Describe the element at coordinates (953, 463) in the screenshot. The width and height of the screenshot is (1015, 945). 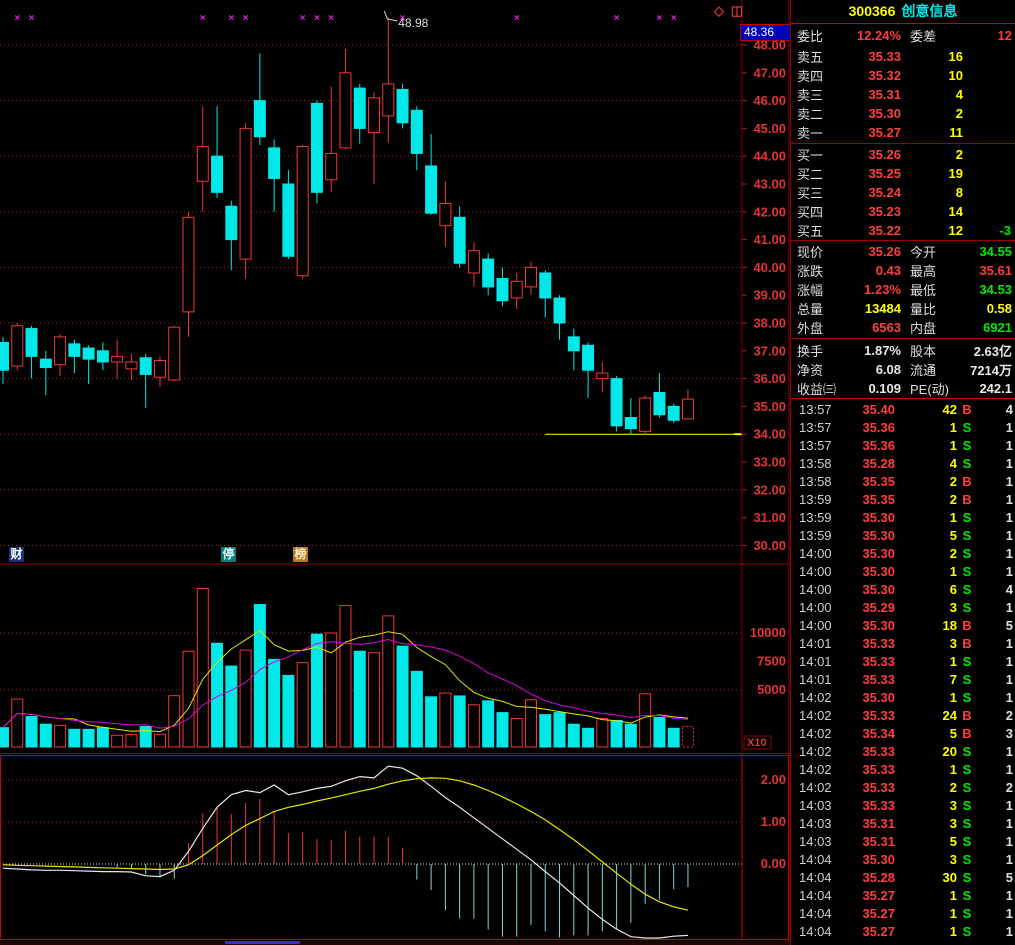
I see `tick-volume: 4` at that location.